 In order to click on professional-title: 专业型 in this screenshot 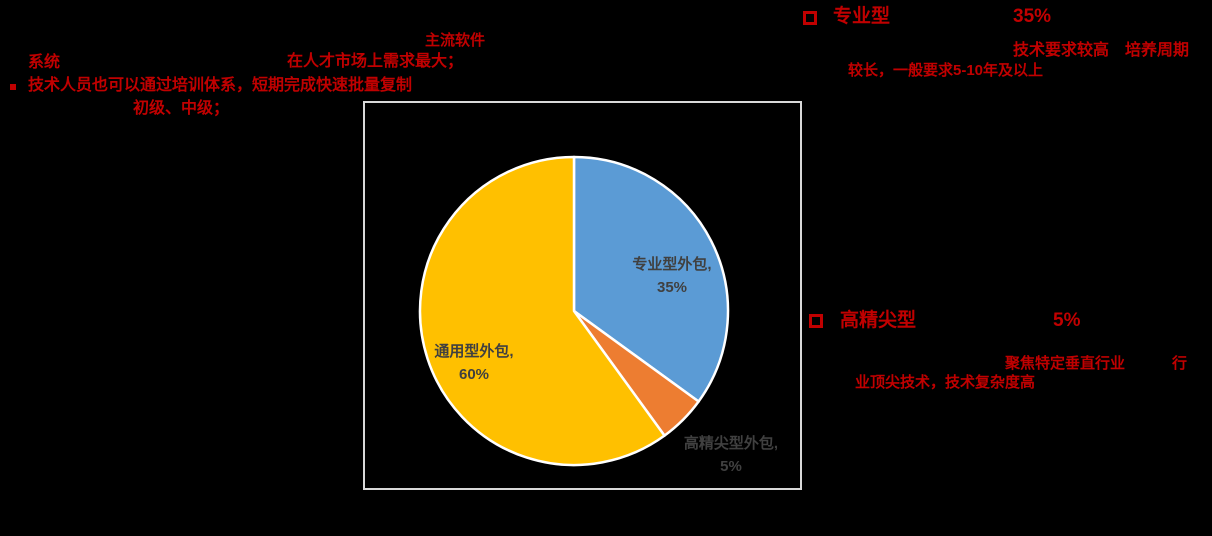, I will do `click(862, 16)`.